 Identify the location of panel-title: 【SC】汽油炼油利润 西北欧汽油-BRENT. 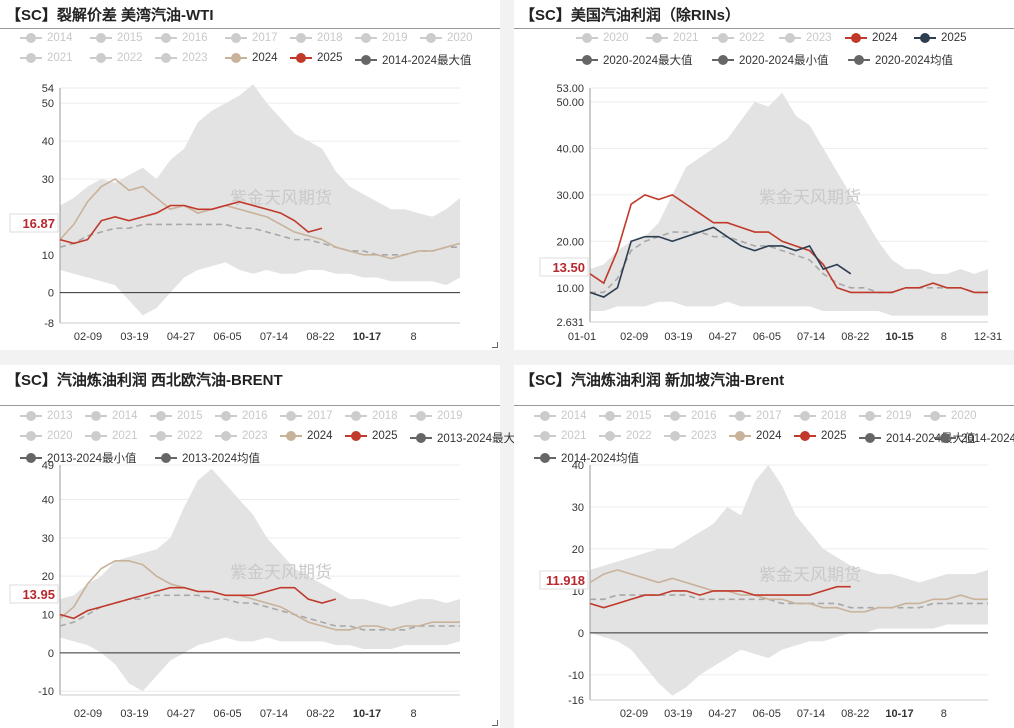
(144, 380).